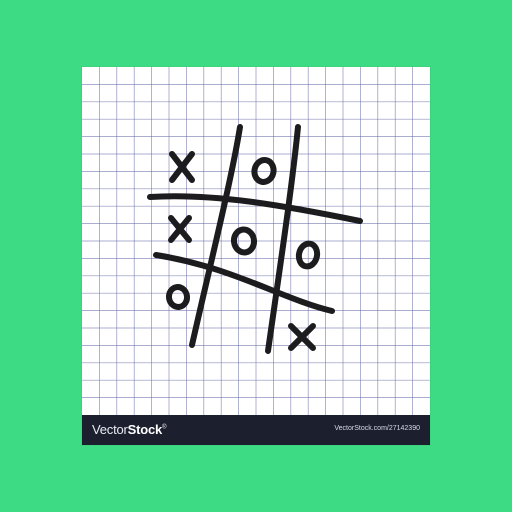 The image size is (512, 512). I want to click on watermark-bar: VectorStock® VectorStock.com/27142390, so click(256, 430).